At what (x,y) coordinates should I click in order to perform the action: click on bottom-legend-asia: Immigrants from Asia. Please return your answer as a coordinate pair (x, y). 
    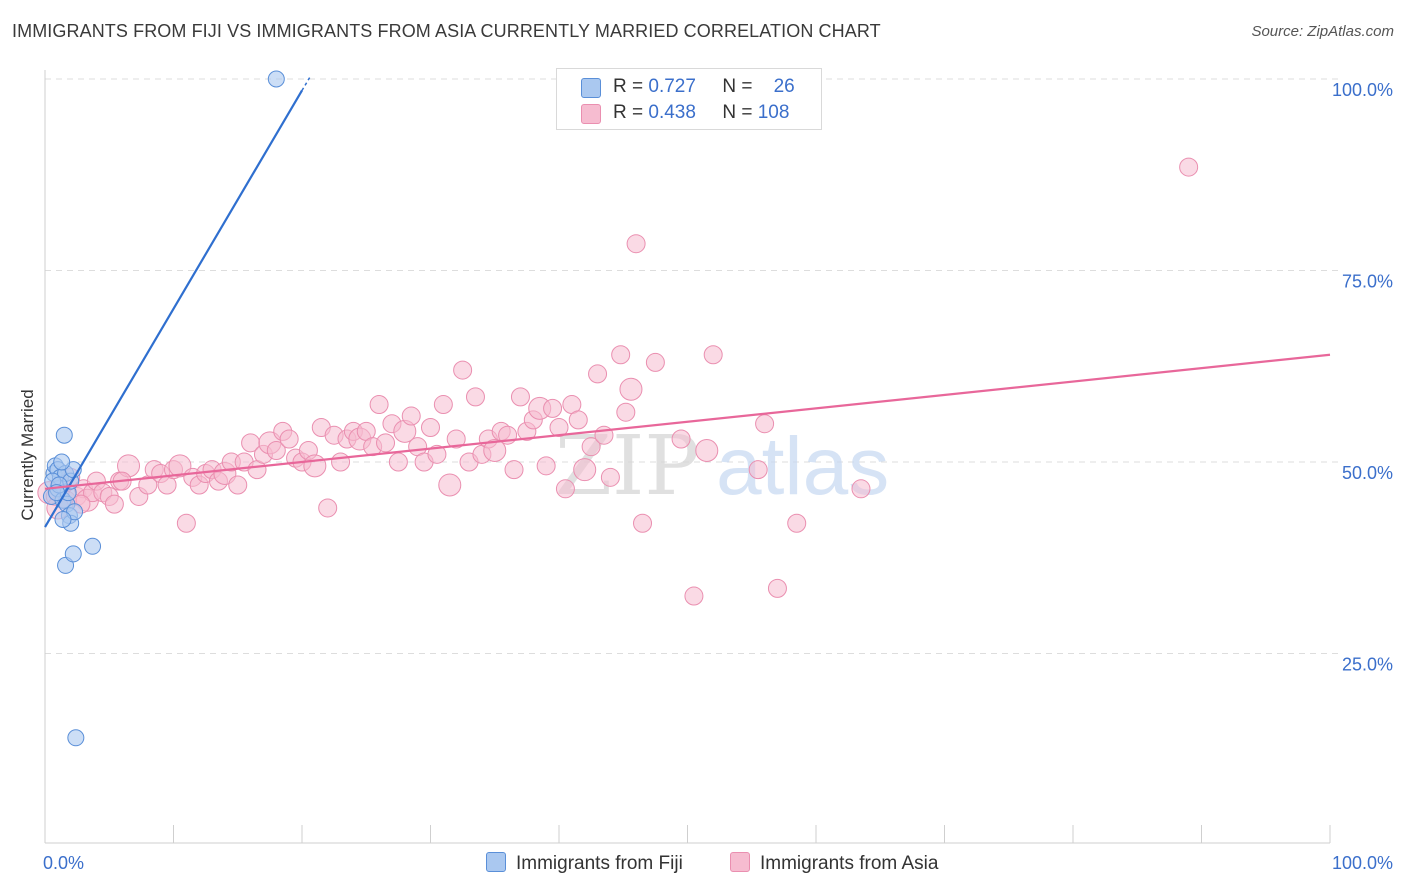
    Looking at the image, I should click on (834, 863).